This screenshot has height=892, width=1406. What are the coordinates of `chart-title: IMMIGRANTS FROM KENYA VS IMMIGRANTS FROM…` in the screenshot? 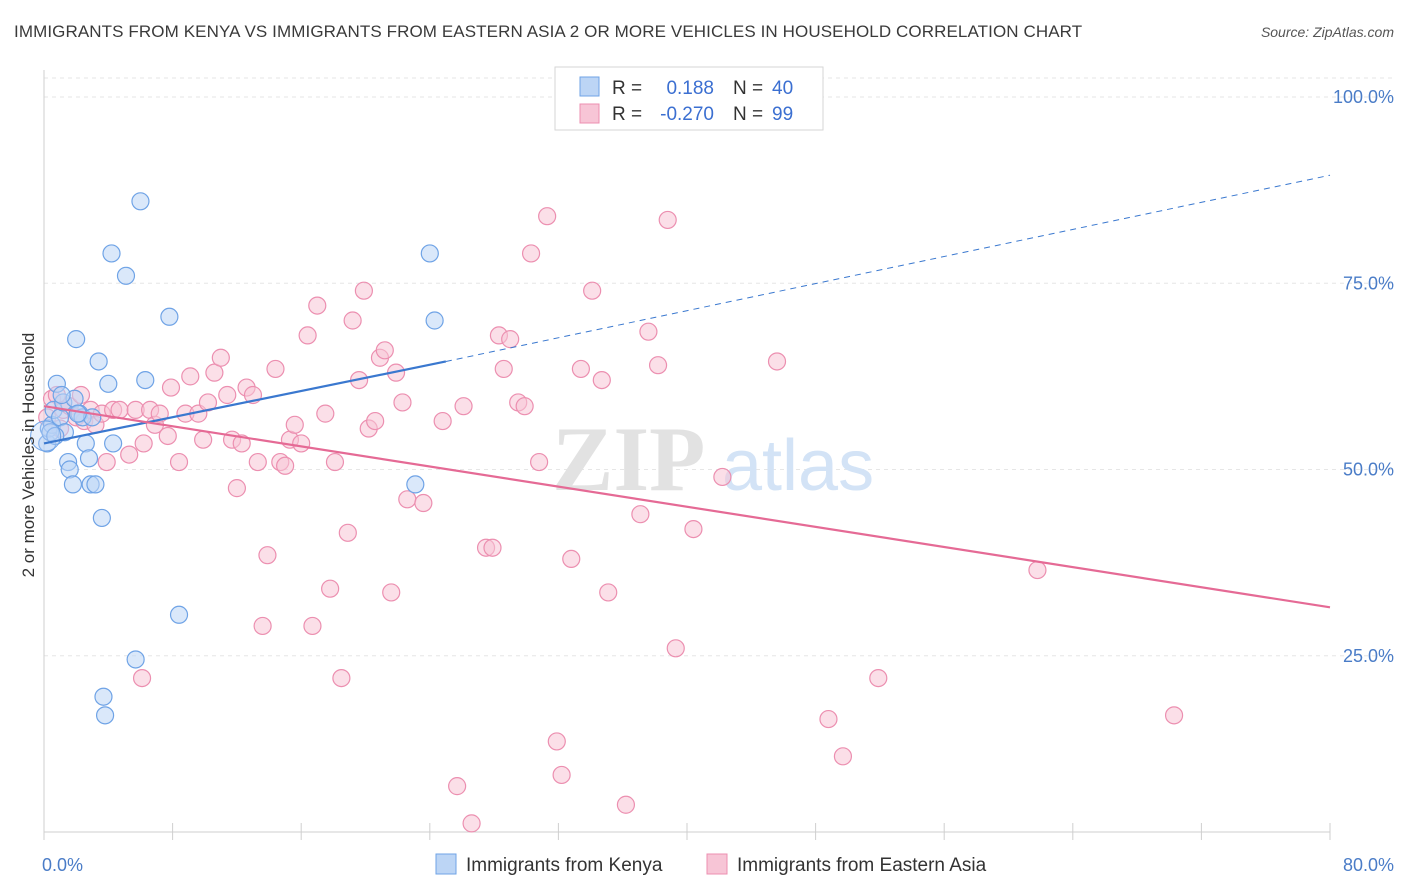 It's located at (548, 31).